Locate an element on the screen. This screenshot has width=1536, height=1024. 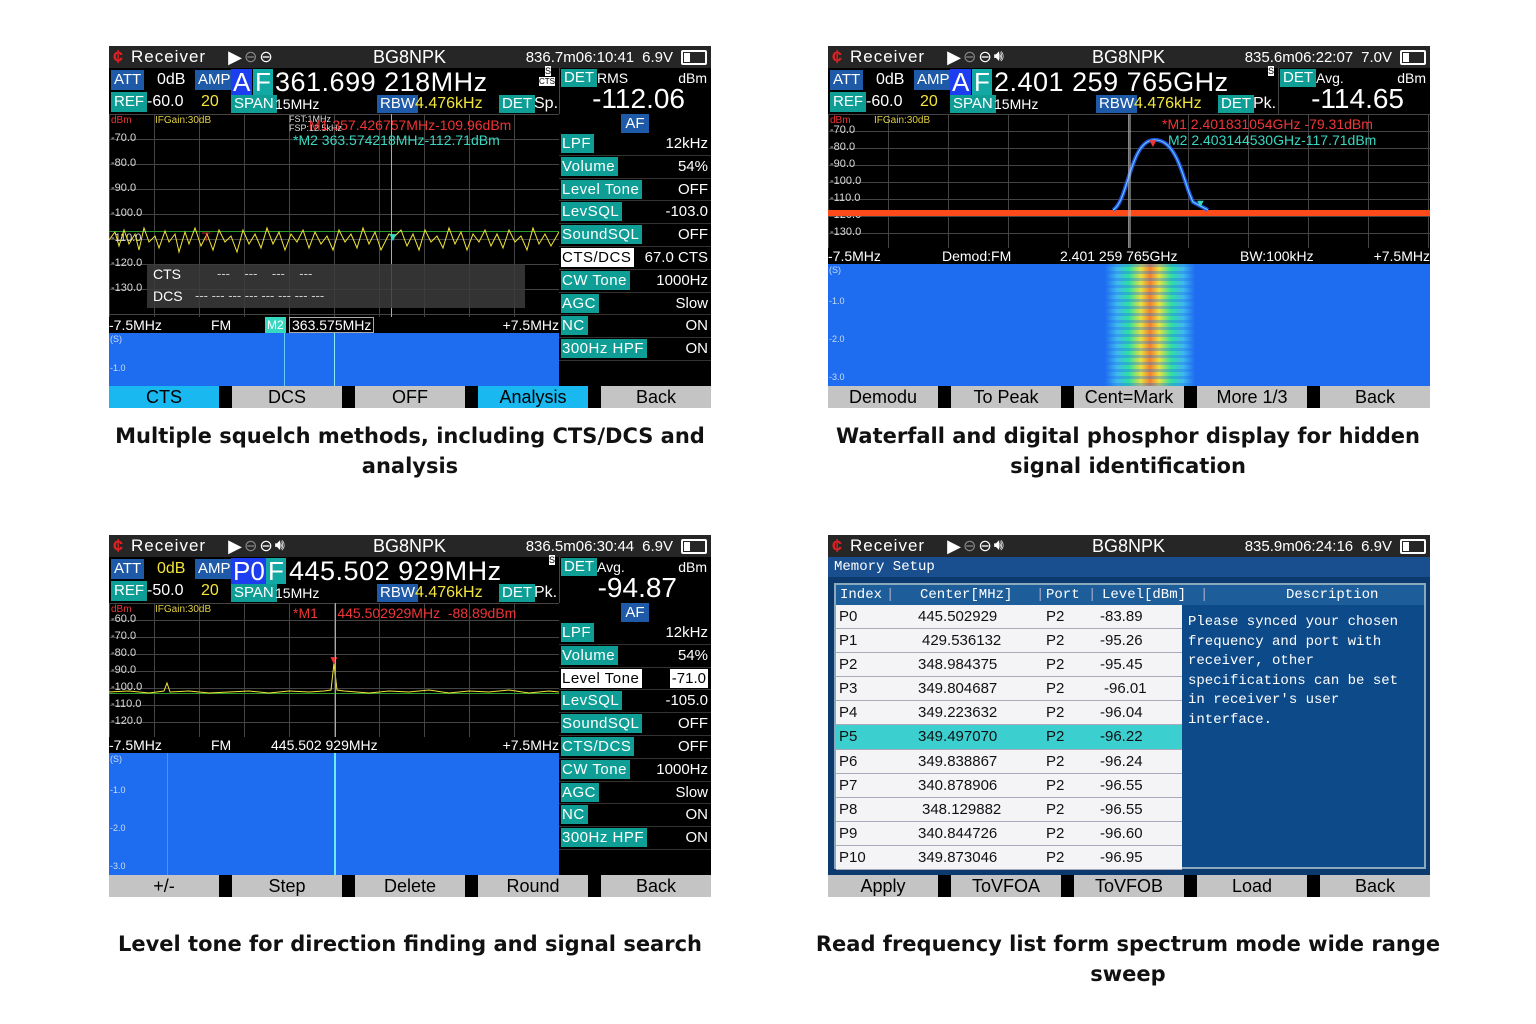
table-row: P10 349.873046 P2 -96.95 is located at coordinates (1009, 858).